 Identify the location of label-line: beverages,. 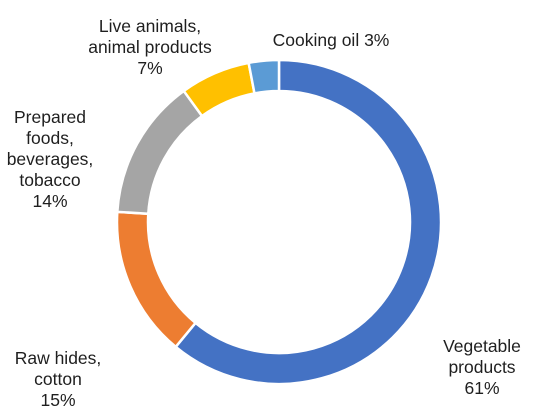
(50, 159).